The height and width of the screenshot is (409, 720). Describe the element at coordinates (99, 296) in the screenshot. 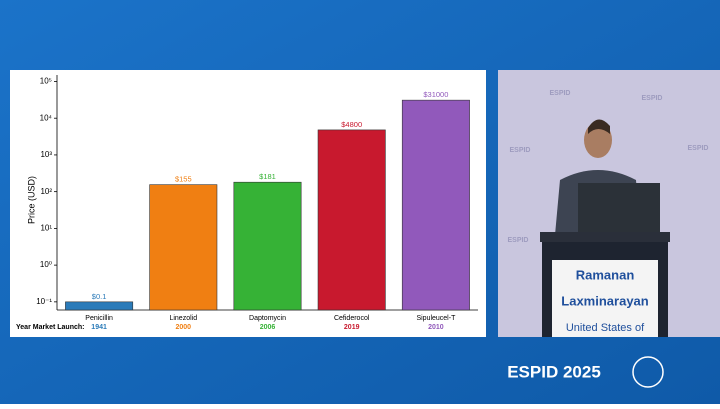

I see `value-label: $0.1` at that location.